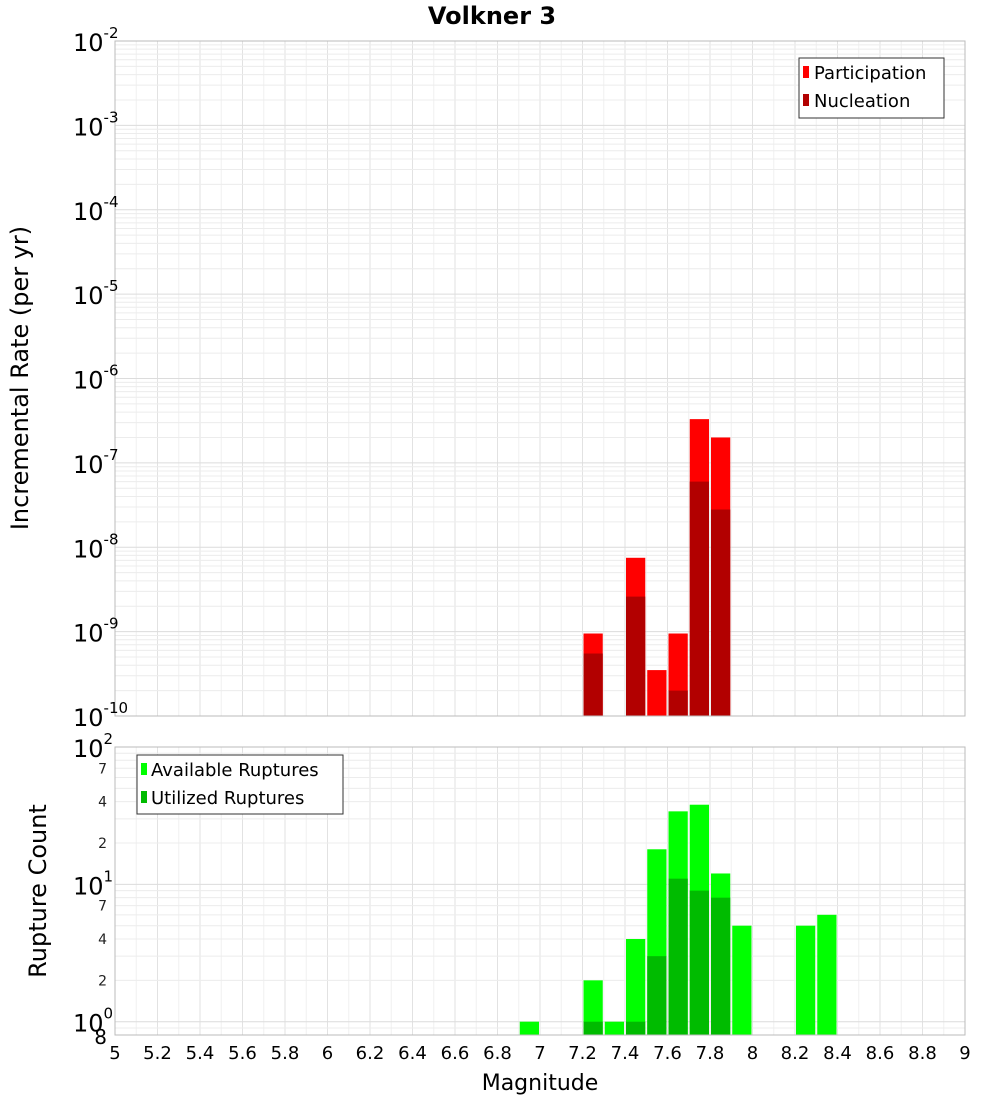 The height and width of the screenshot is (1100, 1000). I want to click on x-axis-label: Magnitude, so click(540, 1083).